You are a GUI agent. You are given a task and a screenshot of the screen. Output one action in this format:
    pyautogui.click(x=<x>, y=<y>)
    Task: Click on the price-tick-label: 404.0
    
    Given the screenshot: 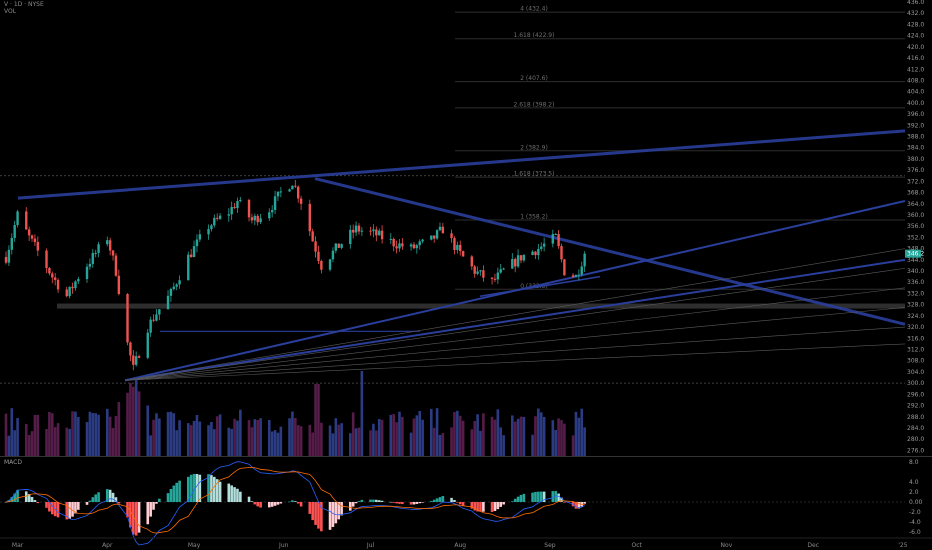 What is the action you would take?
    pyautogui.click(x=915, y=92)
    